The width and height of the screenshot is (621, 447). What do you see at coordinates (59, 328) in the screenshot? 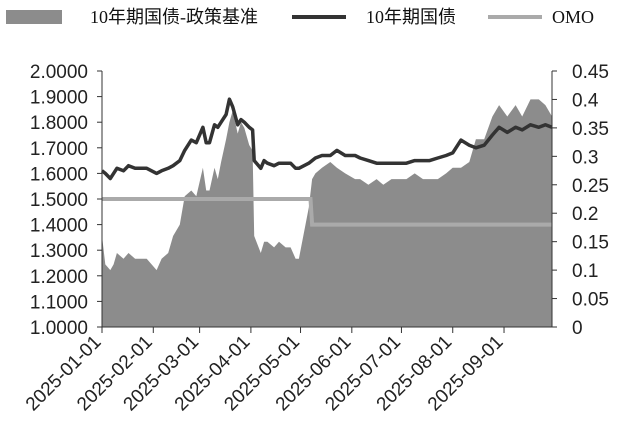
I see `left-tick-label: 1.0000` at bounding box center [59, 328].